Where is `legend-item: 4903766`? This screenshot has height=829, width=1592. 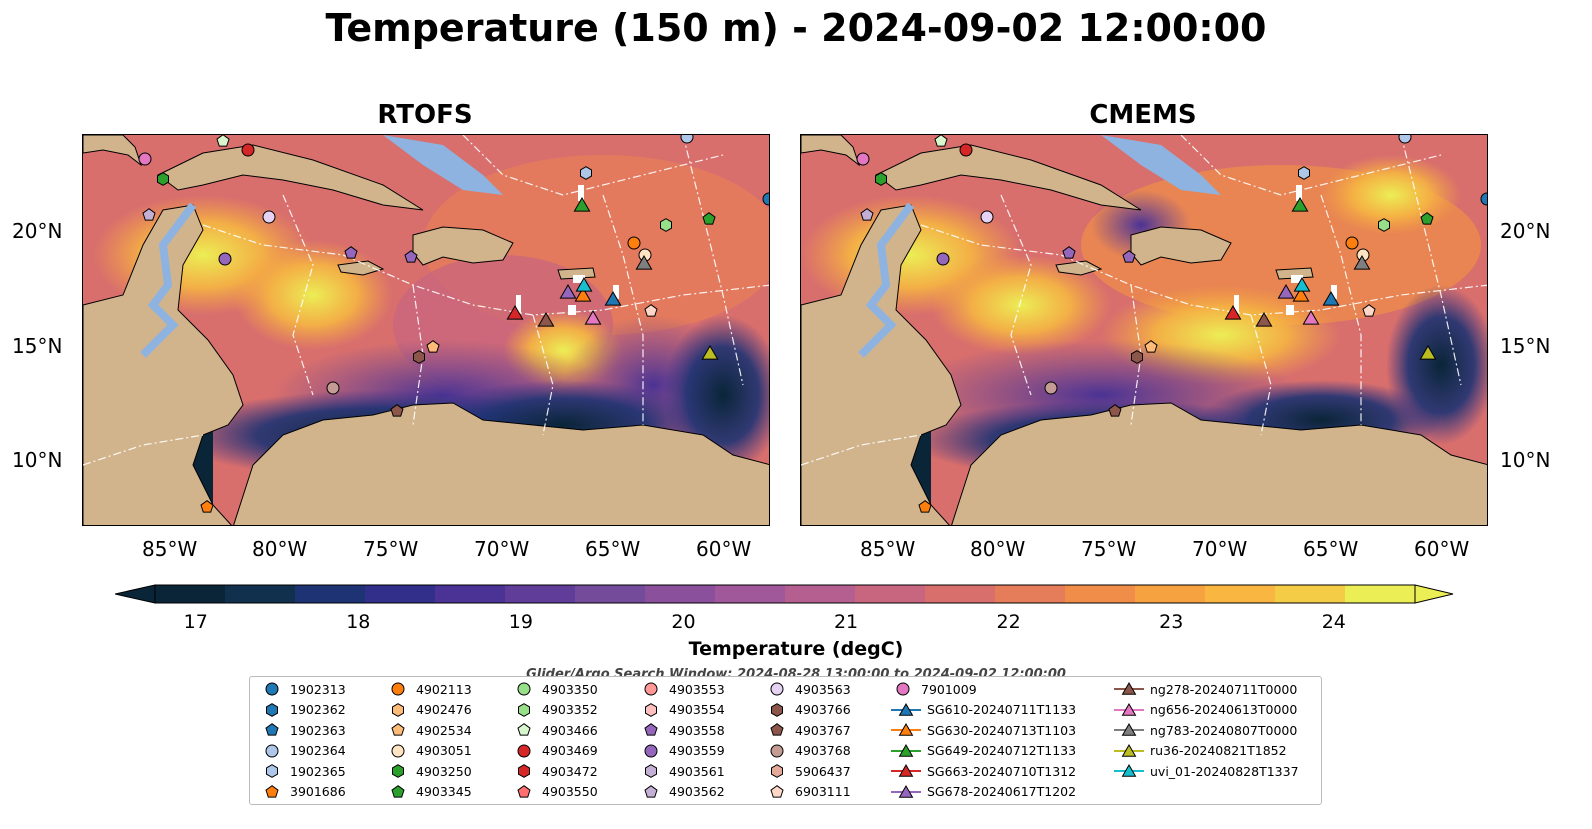
legend-item: 4903766 is located at coordinates (808, 710).